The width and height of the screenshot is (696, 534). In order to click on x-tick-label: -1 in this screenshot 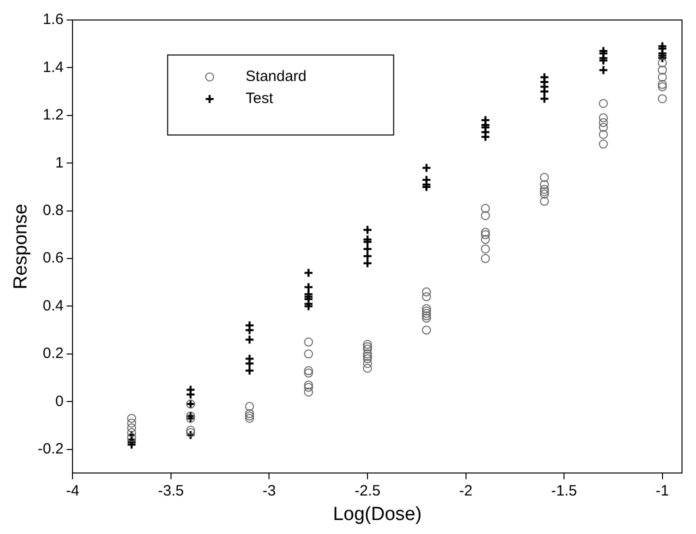, I will do `click(663, 491)`.